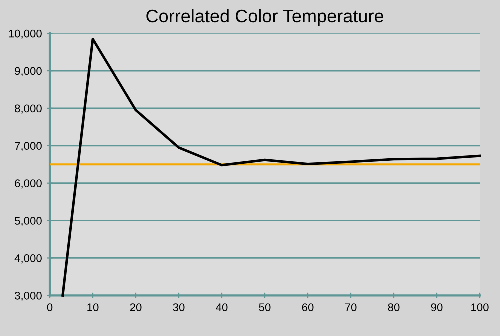 The width and height of the screenshot is (500, 336). What do you see at coordinates (394, 308) in the screenshot?
I see `x-tick-label: 80` at bounding box center [394, 308].